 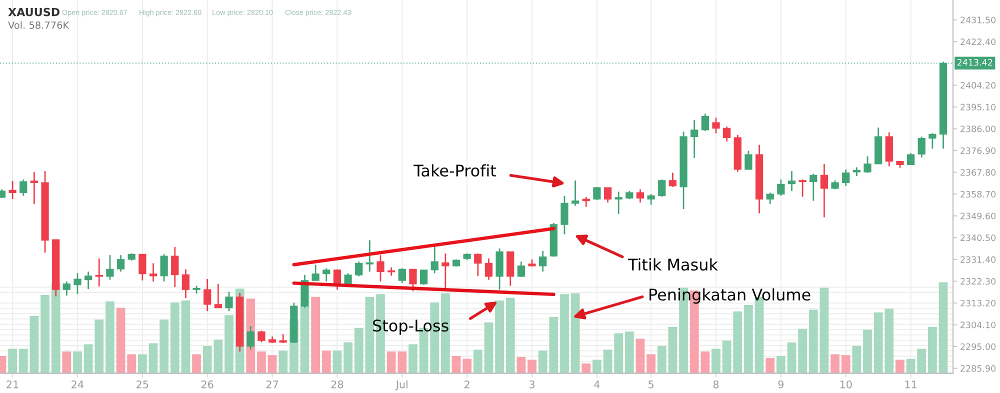 What do you see at coordinates (978, 194) in the screenshot?
I see `y-tick-label: 2358.70` at bounding box center [978, 194].